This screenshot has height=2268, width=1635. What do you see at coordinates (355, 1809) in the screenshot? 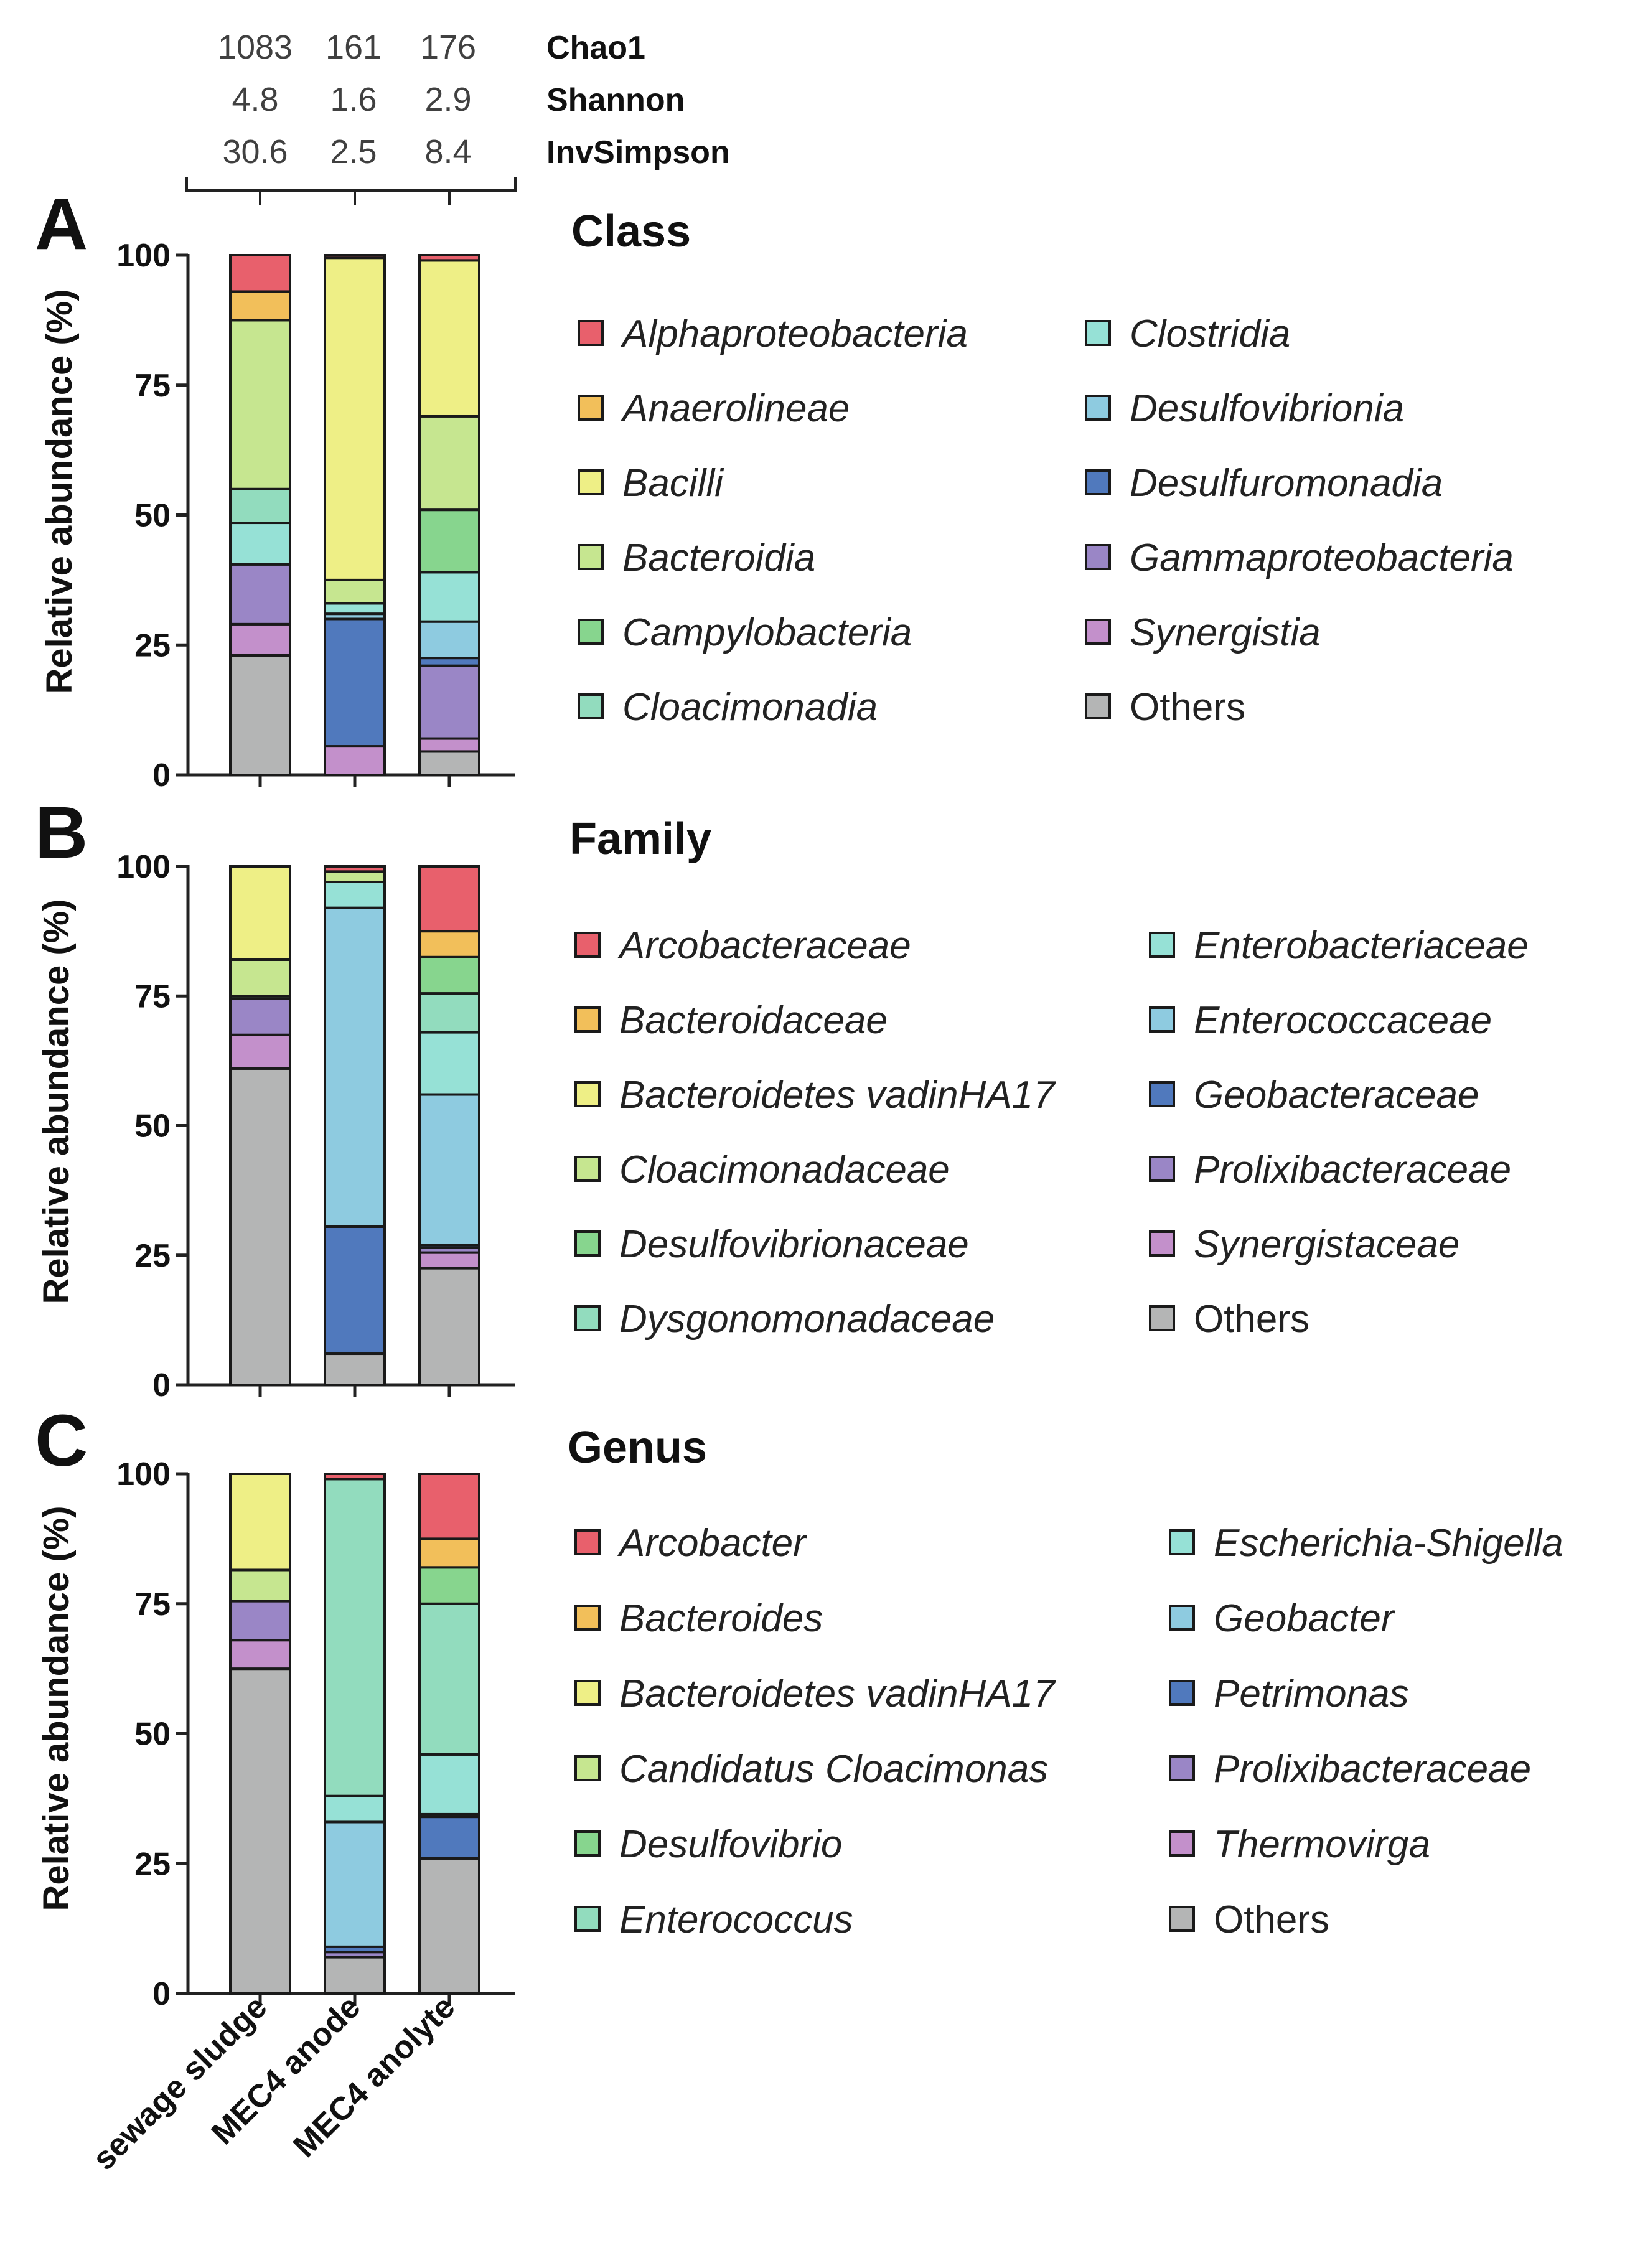
I see `bar-segment-escherichia-shigella` at bounding box center [355, 1809].